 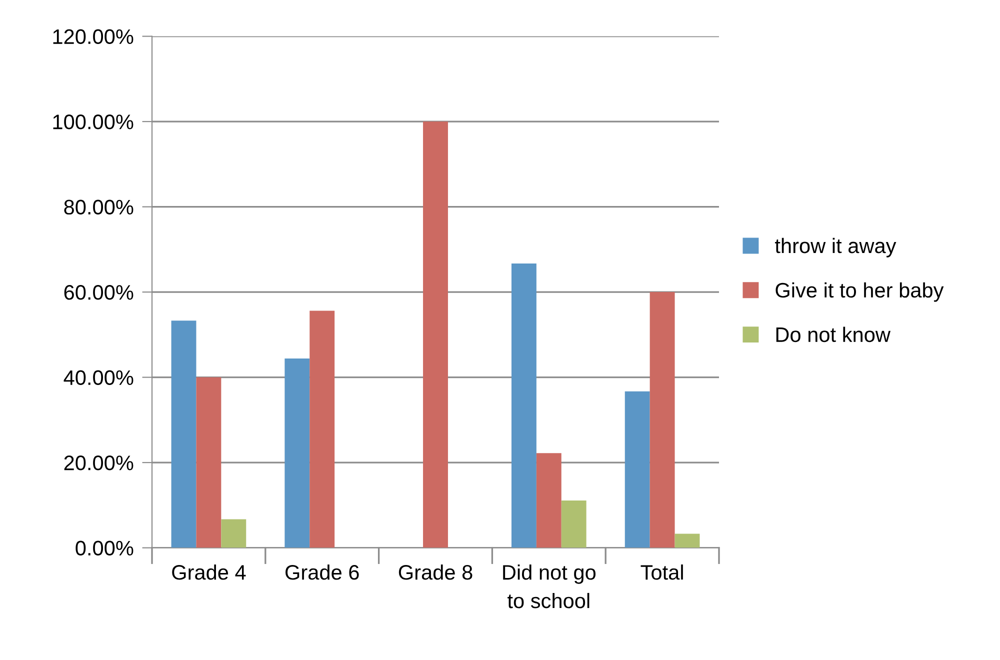 I want to click on legend-label: throw it away, so click(x=835, y=248).